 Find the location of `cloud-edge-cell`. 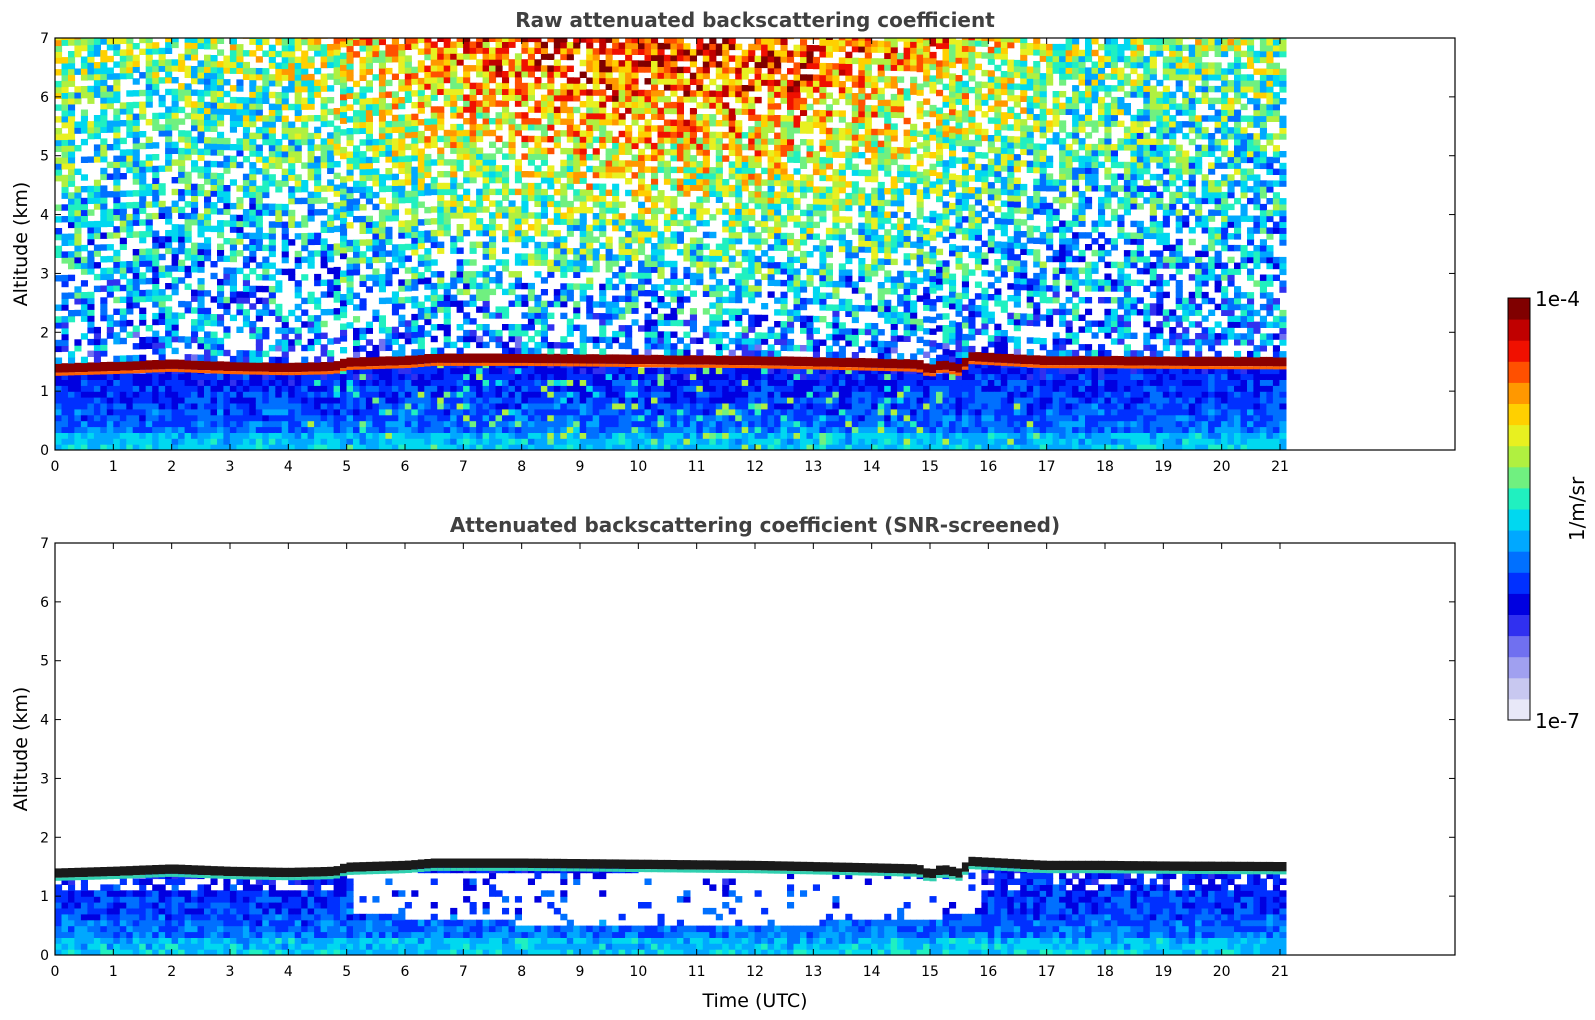

cloud-edge-cell is located at coordinates (91, 373).